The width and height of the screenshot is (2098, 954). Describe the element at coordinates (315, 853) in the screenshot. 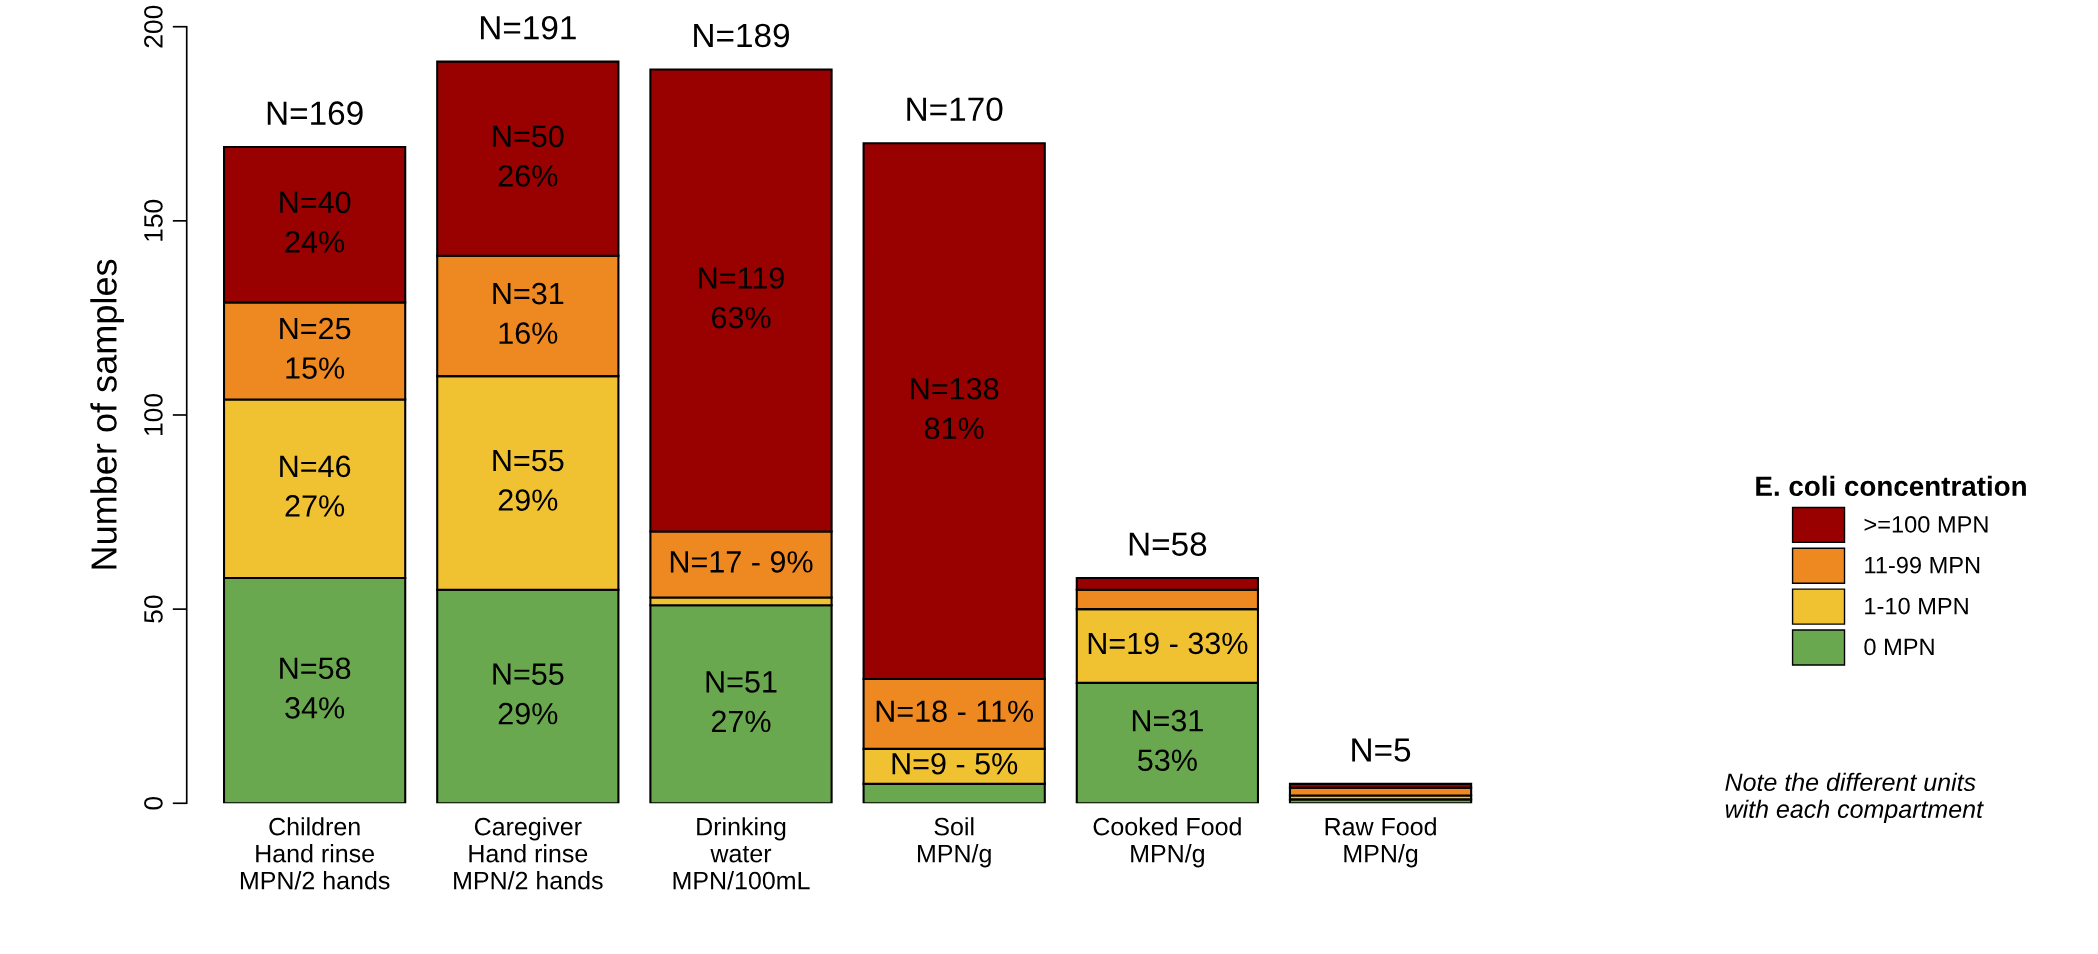

I see `x-tick-label: Children Hand rinse MPN/2 hands` at that location.